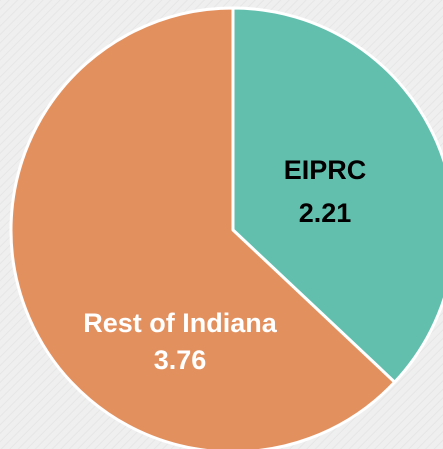 The image size is (443, 449). What do you see at coordinates (180, 360) in the screenshot?
I see `slice-value: 3.76` at bounding box center [180, 360].